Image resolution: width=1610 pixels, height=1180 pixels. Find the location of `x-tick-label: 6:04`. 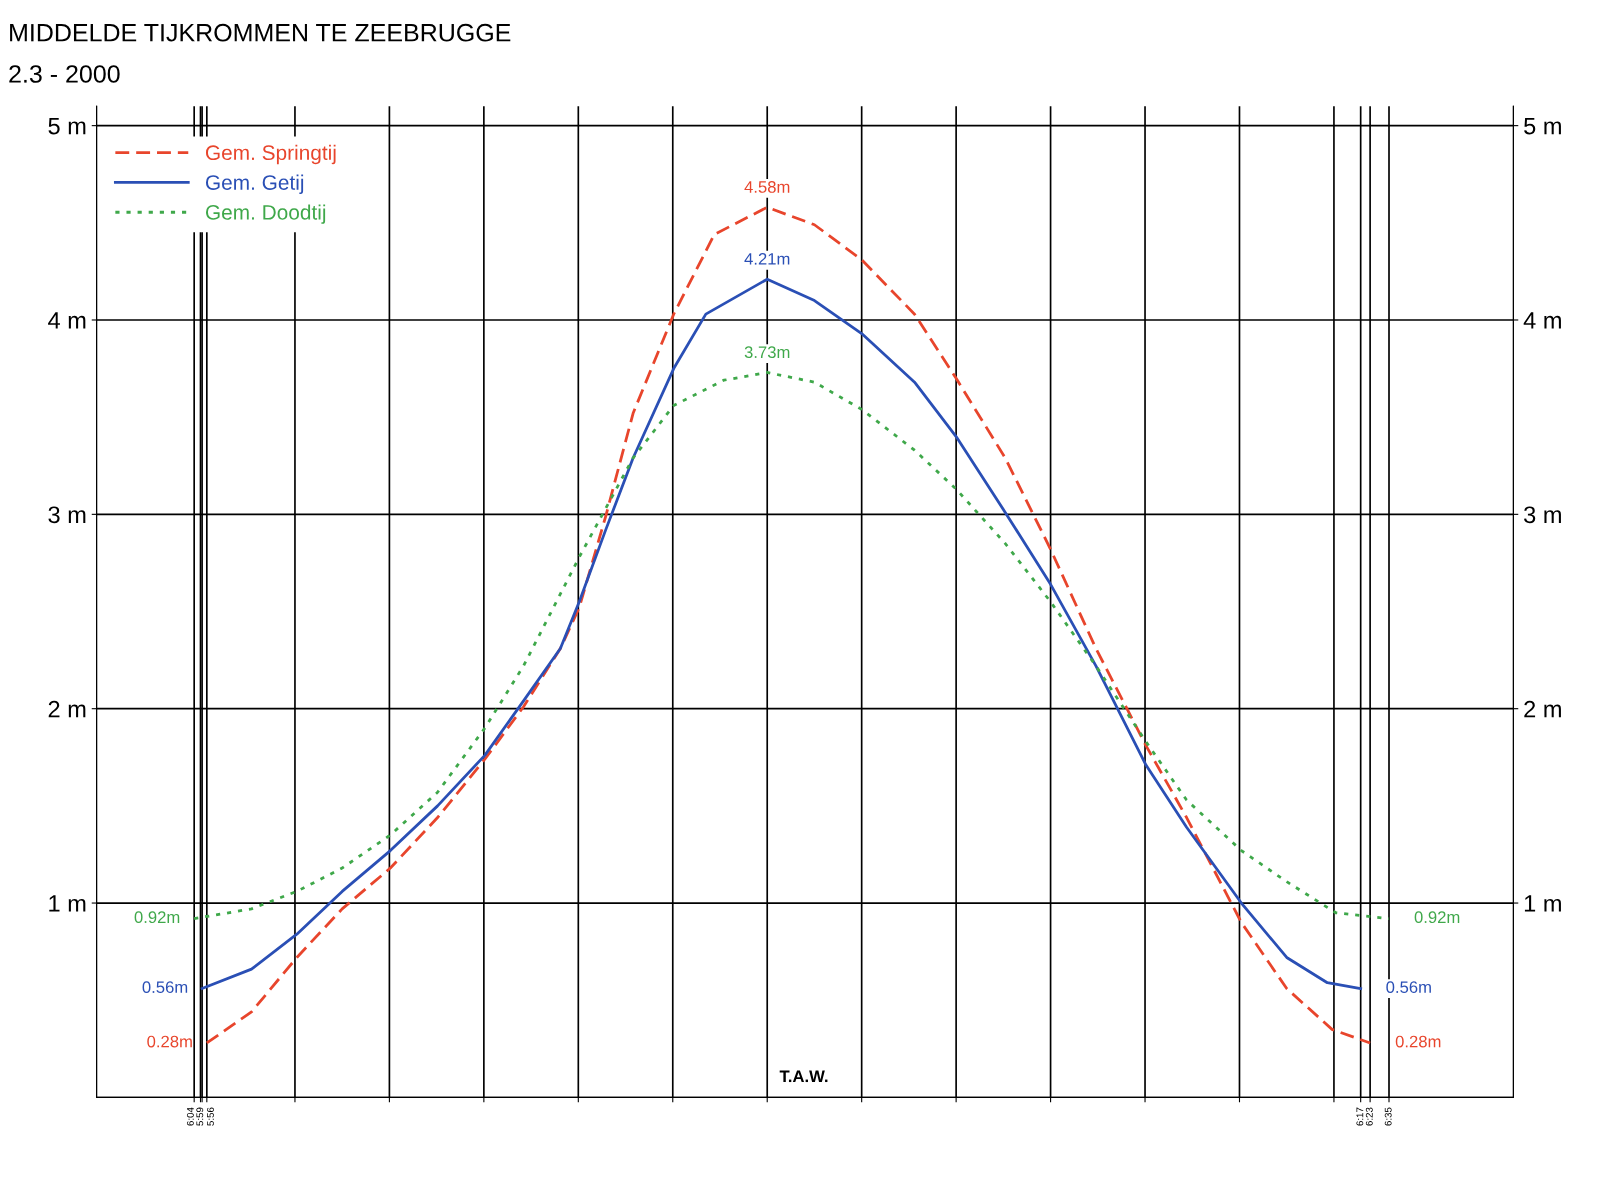

x-tick-label: 6:04 is located at coordinates (190, 1116).